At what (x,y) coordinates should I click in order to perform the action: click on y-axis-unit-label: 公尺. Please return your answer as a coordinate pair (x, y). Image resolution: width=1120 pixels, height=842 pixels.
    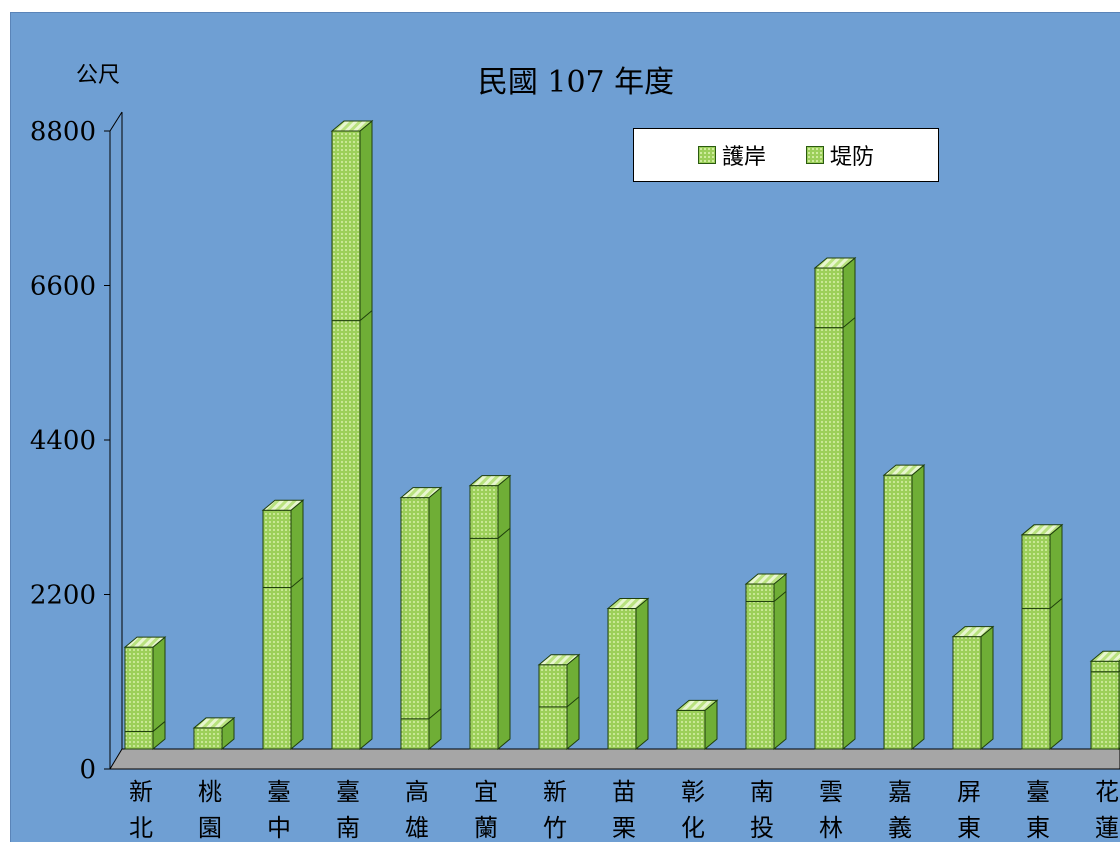
    Looking at the image, I should click on (98, 75).